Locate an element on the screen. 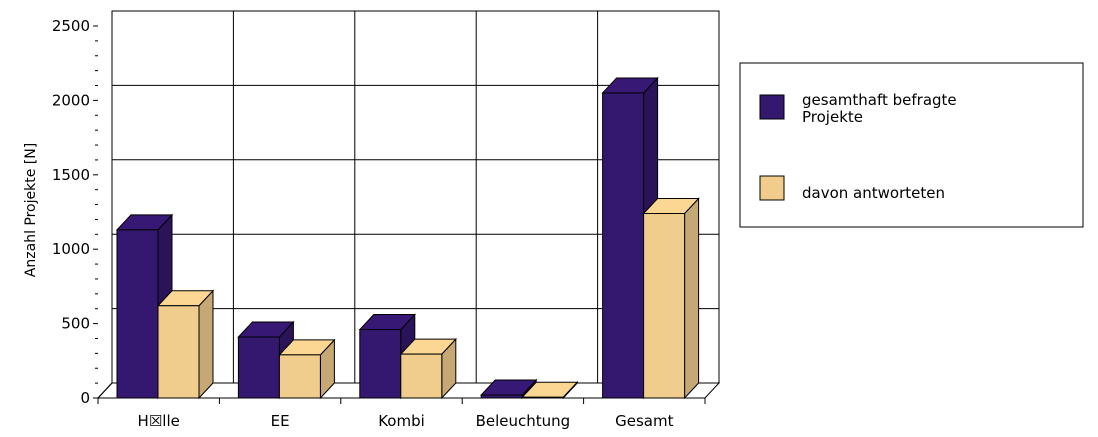  y-tick-label: 1000 is located at coordinates (71, 249).